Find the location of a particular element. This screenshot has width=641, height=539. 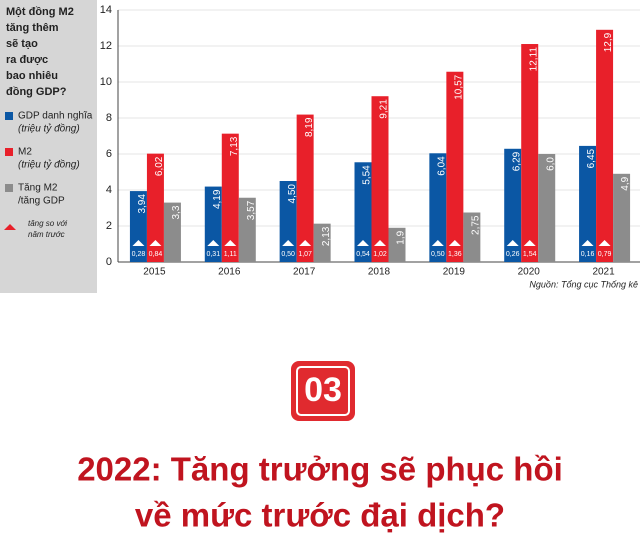

legend-marker is located at coordinates (10, 227).